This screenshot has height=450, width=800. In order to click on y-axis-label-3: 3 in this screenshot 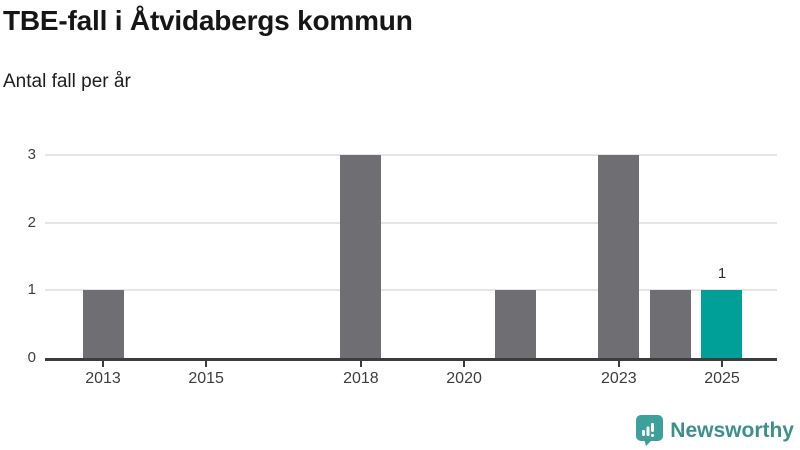, I will do `click(31, 154)`.